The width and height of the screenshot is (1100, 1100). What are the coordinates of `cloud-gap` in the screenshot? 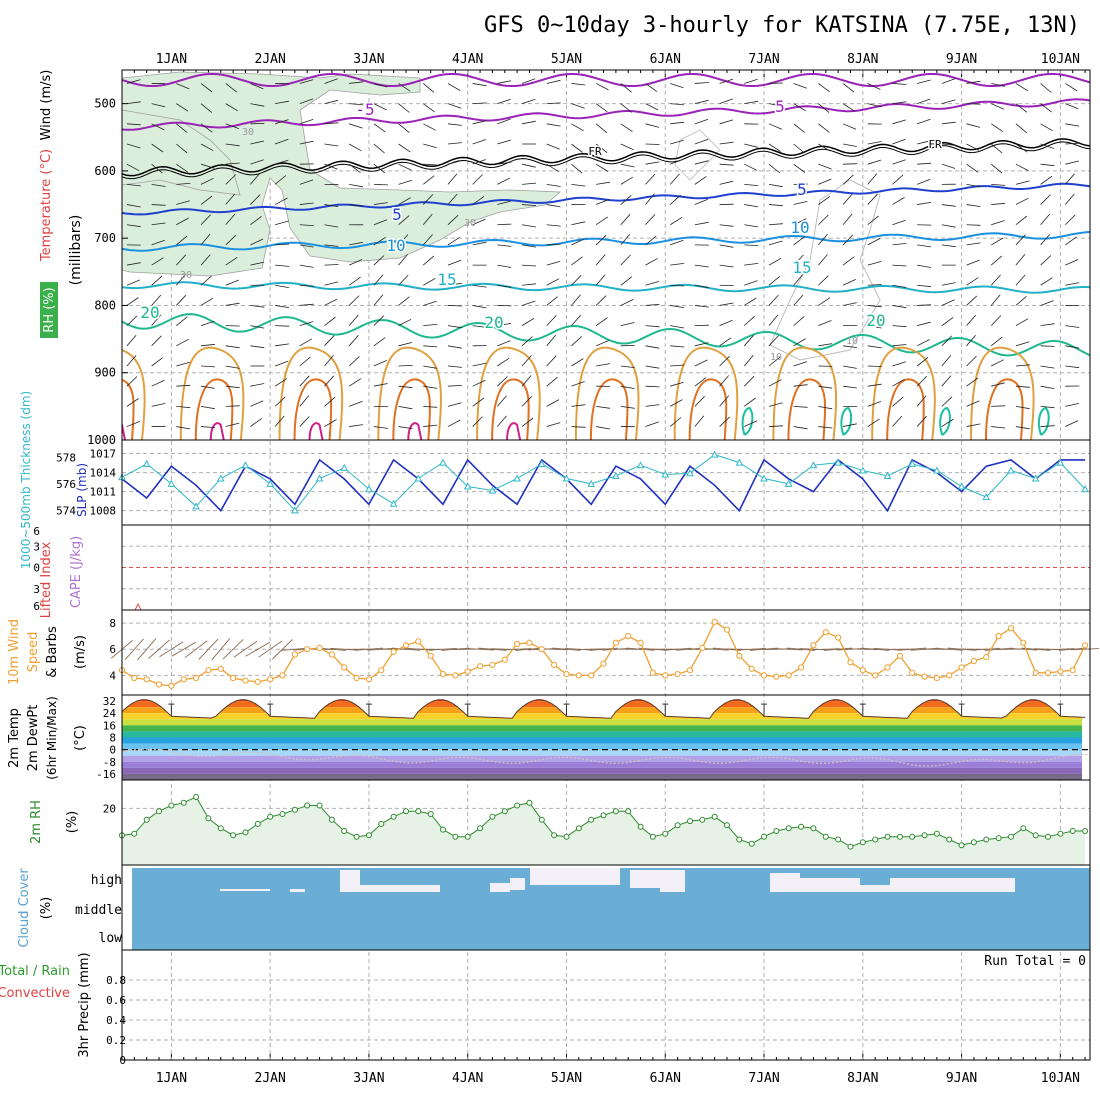 It's located at (500, 887).